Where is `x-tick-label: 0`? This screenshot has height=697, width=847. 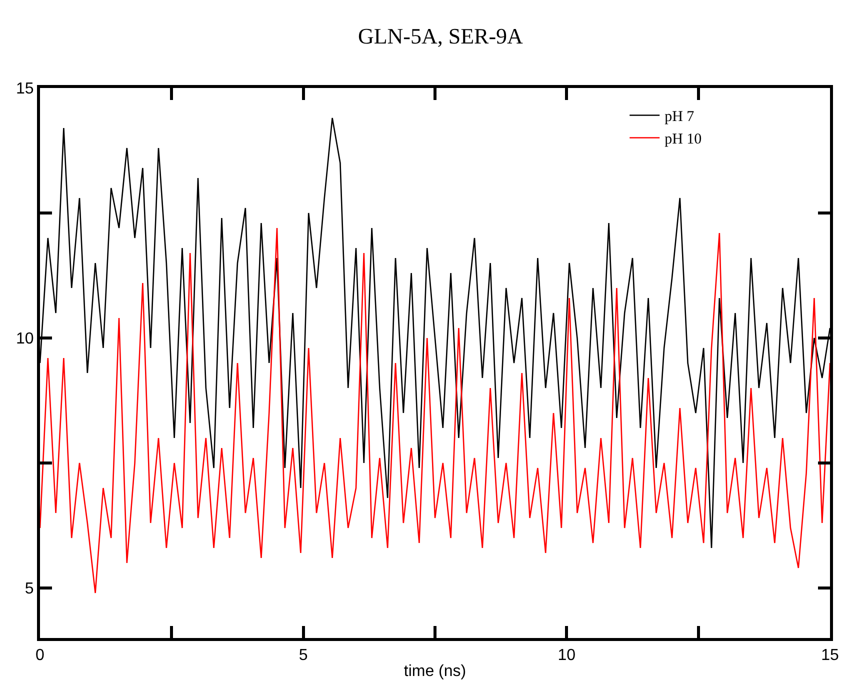 x-tick-label: 0 is located at coordinates (40, 655).